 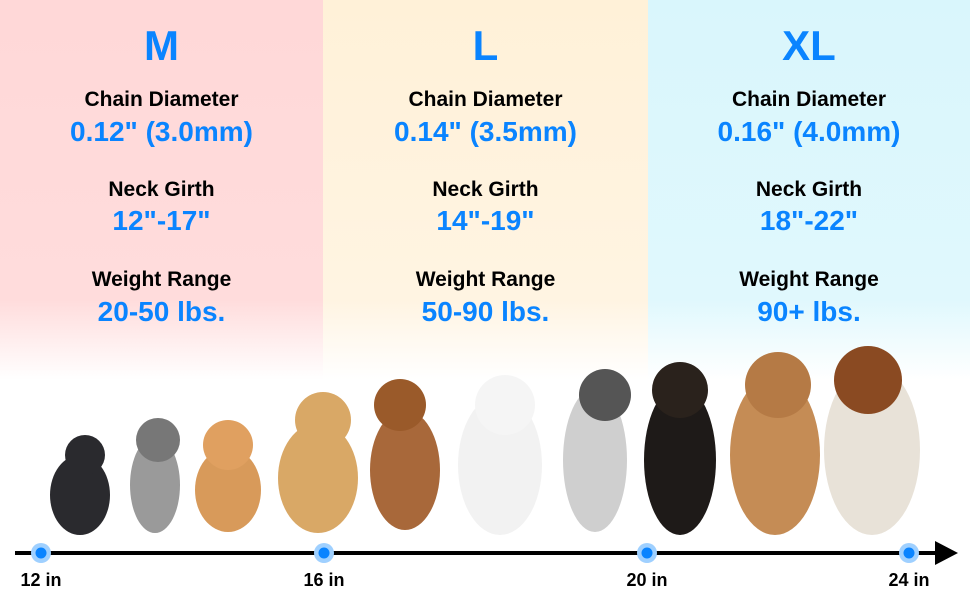 What do you see at coordinates (809, 131) in the screenshot?
I see `chain-value: 0.16" (4.0mm)` at bounding box center [809, 131].